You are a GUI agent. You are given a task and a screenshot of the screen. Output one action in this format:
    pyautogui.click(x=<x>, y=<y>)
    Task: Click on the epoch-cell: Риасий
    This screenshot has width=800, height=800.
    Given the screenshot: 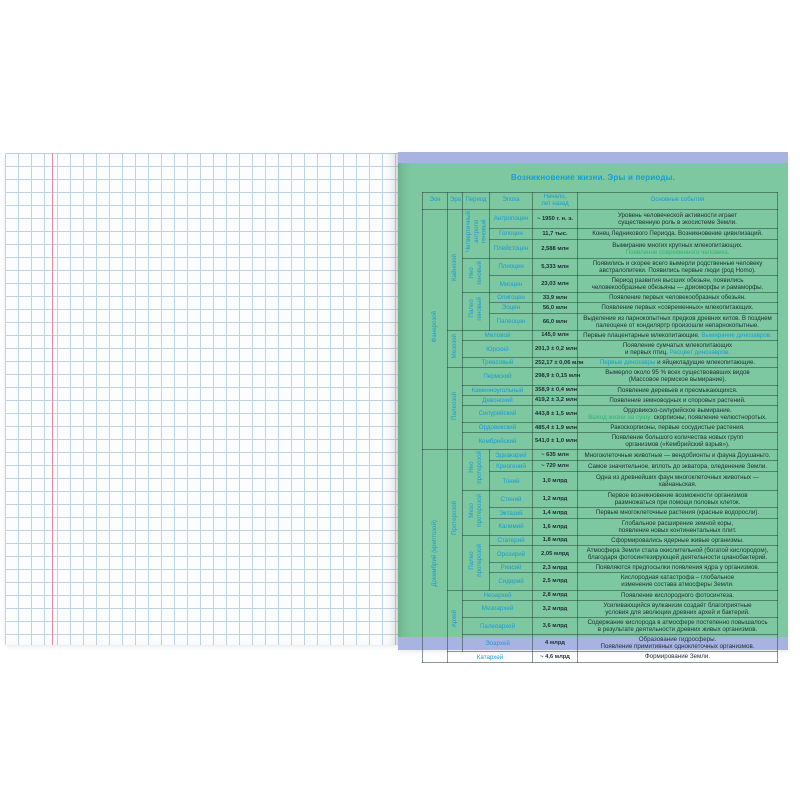 What is the action you would take?
    pyautogui.click(x=511, y=568)
    